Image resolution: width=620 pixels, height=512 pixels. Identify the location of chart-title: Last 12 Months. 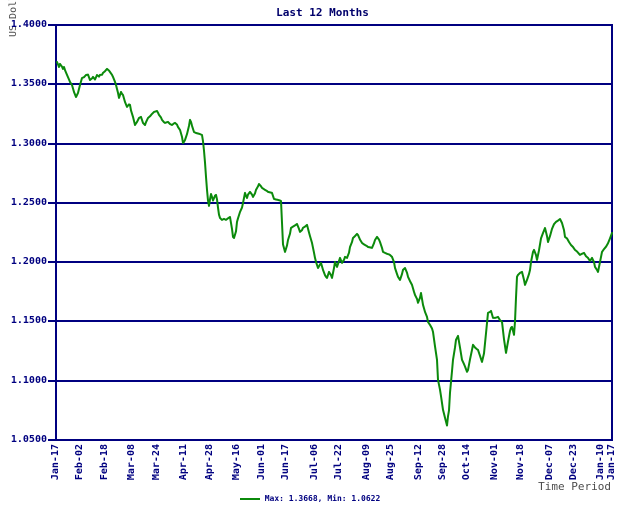
(322, 12).